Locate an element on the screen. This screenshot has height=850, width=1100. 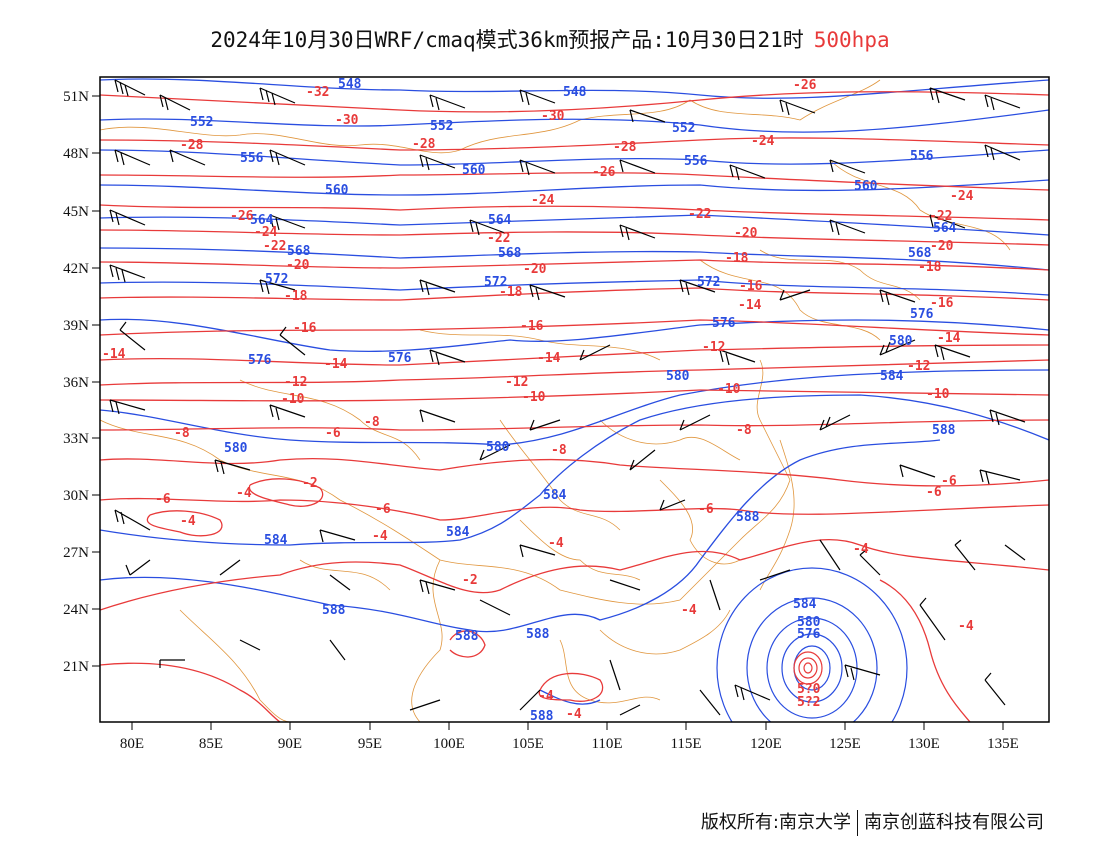
typhoon-label: 580 is located at coordinates (809, 622).